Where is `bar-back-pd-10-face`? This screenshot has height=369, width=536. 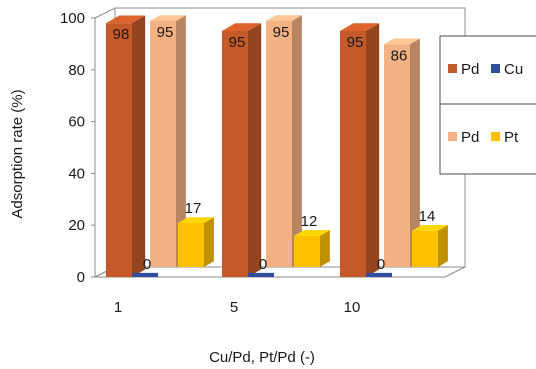
bar-back-pd-10-face is located at coordinates (397, 156).